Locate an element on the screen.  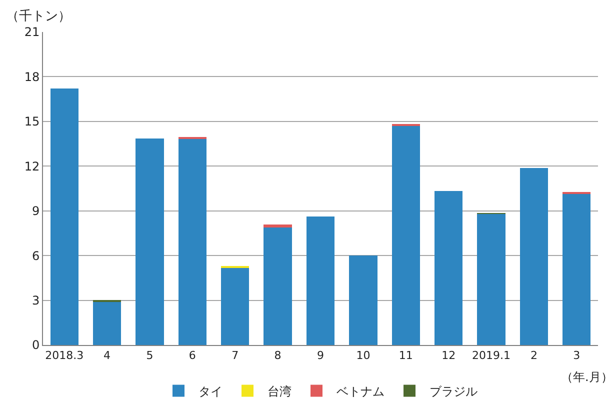
x-tick-label: 7 is located at coordinates (235, 355).